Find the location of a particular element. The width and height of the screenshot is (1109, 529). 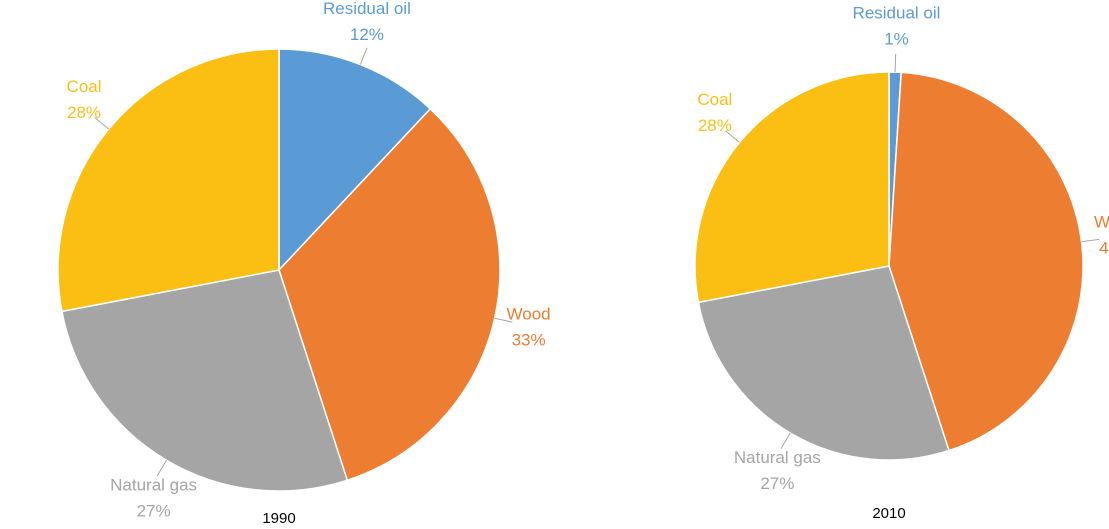

slice-value-label: 1% is located at coordinates (896, 39).